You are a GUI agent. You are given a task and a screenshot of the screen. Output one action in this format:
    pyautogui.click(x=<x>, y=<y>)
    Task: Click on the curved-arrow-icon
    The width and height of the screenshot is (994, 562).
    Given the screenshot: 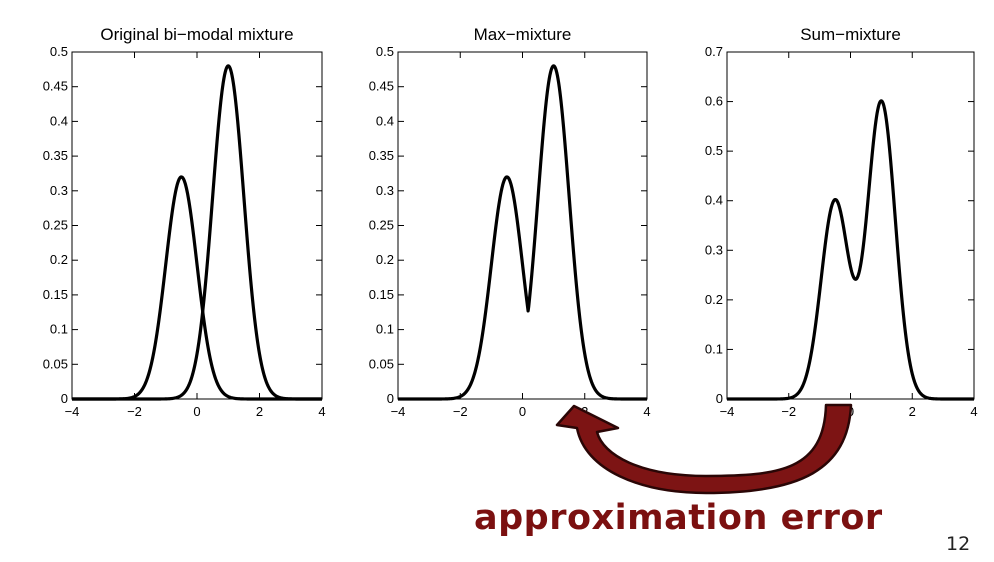 What is the action you would take?
    pyautogui.click(x=704, y=449)
    